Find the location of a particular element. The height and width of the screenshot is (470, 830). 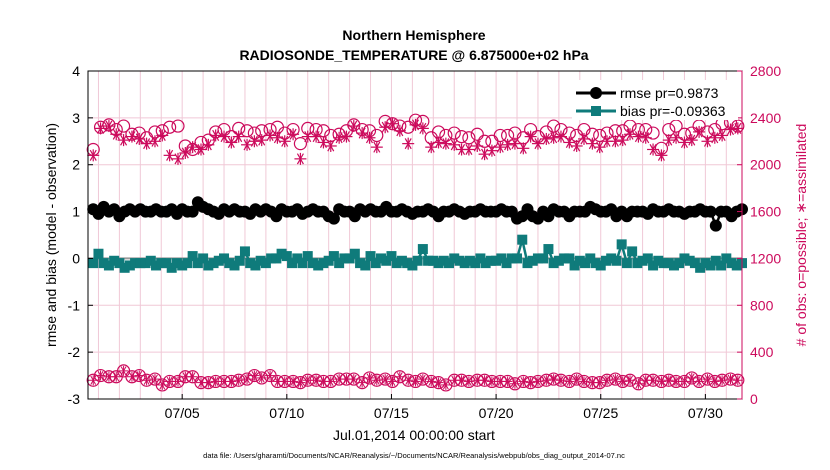

x-tick-label: 07/25 is located at coordinates (600, 413).